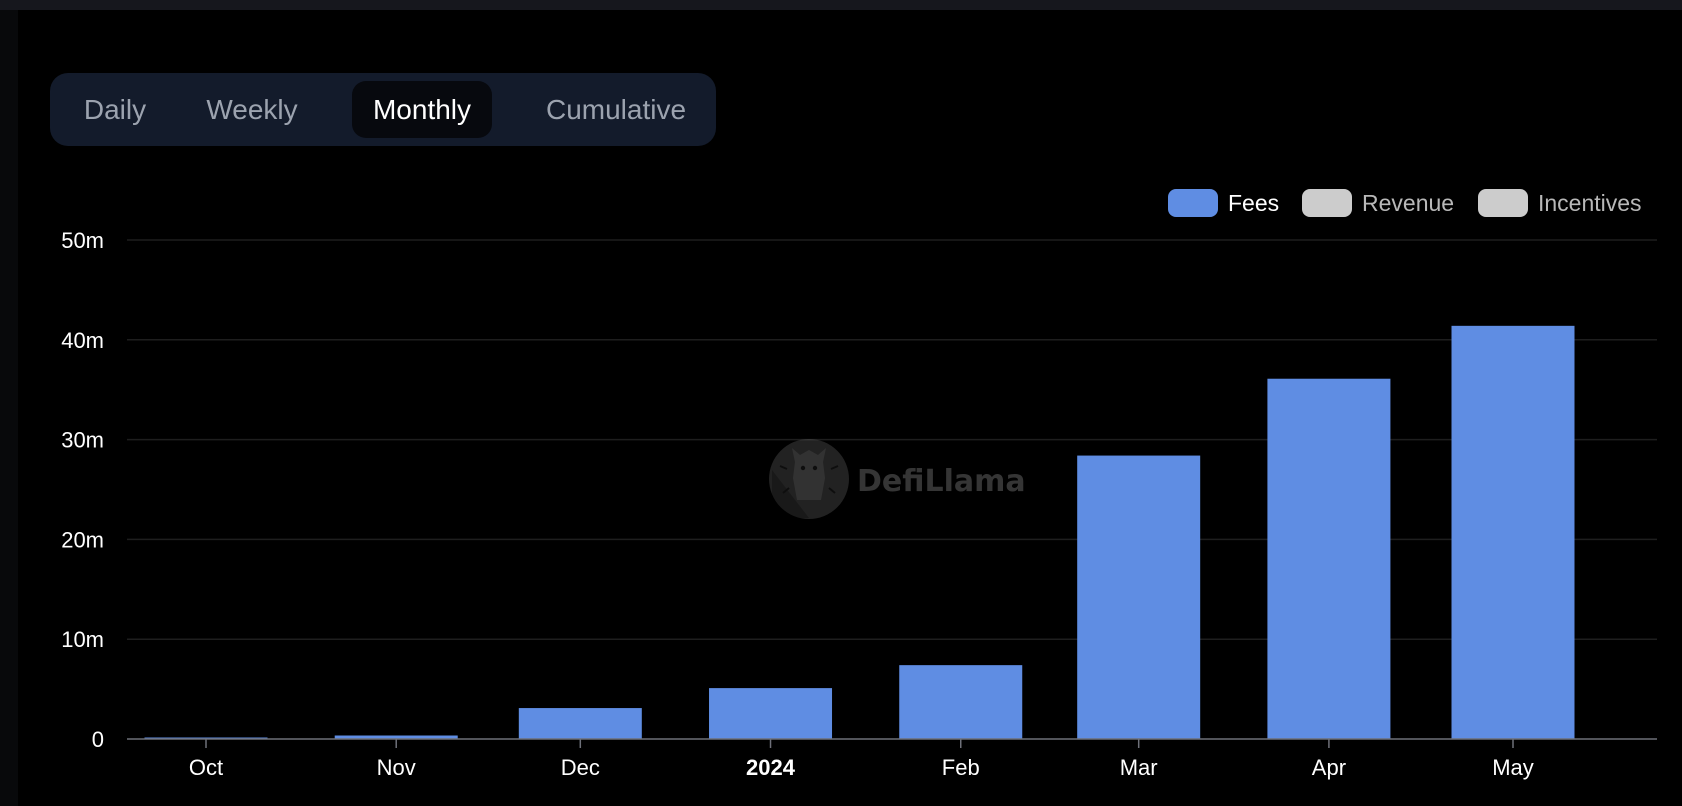 The image size is (1682, 806). Describe the element at coordinates (82, 340) in the screenshot. I see `y-tick-label: 40m` at that location.